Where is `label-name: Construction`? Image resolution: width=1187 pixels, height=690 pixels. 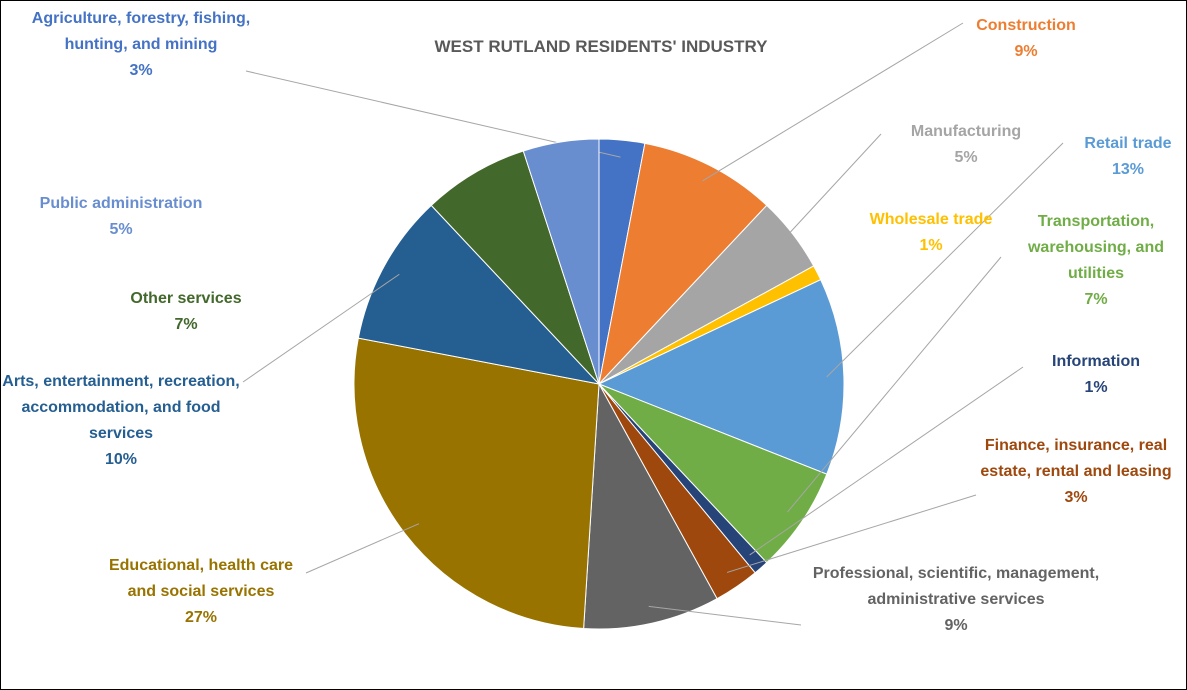
label-name: Construction is located at coordinates (1026, 25).